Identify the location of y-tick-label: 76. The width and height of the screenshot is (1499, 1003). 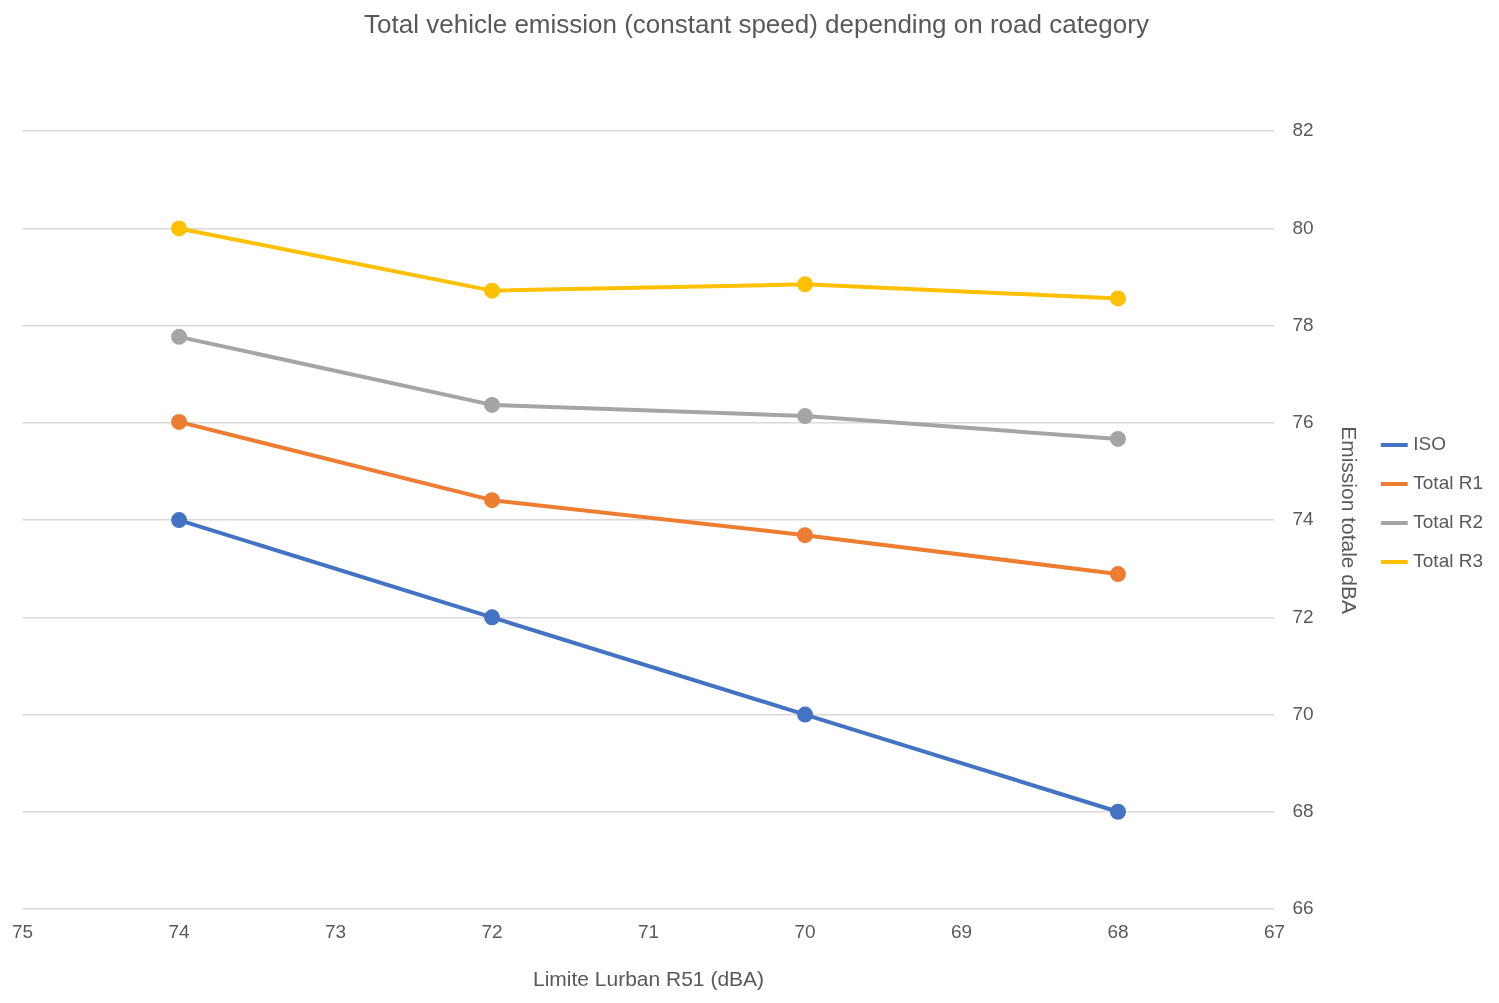
(1303, 422).